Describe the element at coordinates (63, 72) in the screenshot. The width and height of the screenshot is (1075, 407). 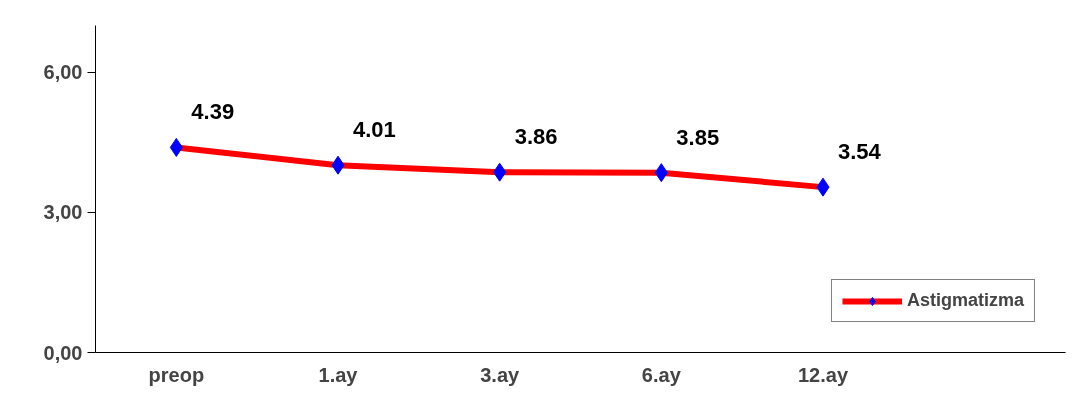
I see `y-tick-label: 6,00` at that location.